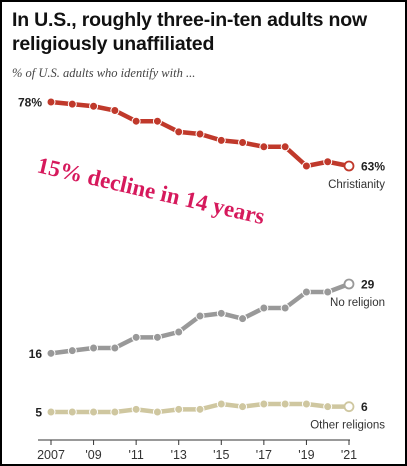 The image size is (407, 466). I want to click on other-religions-point-2018, so click(285, 404).